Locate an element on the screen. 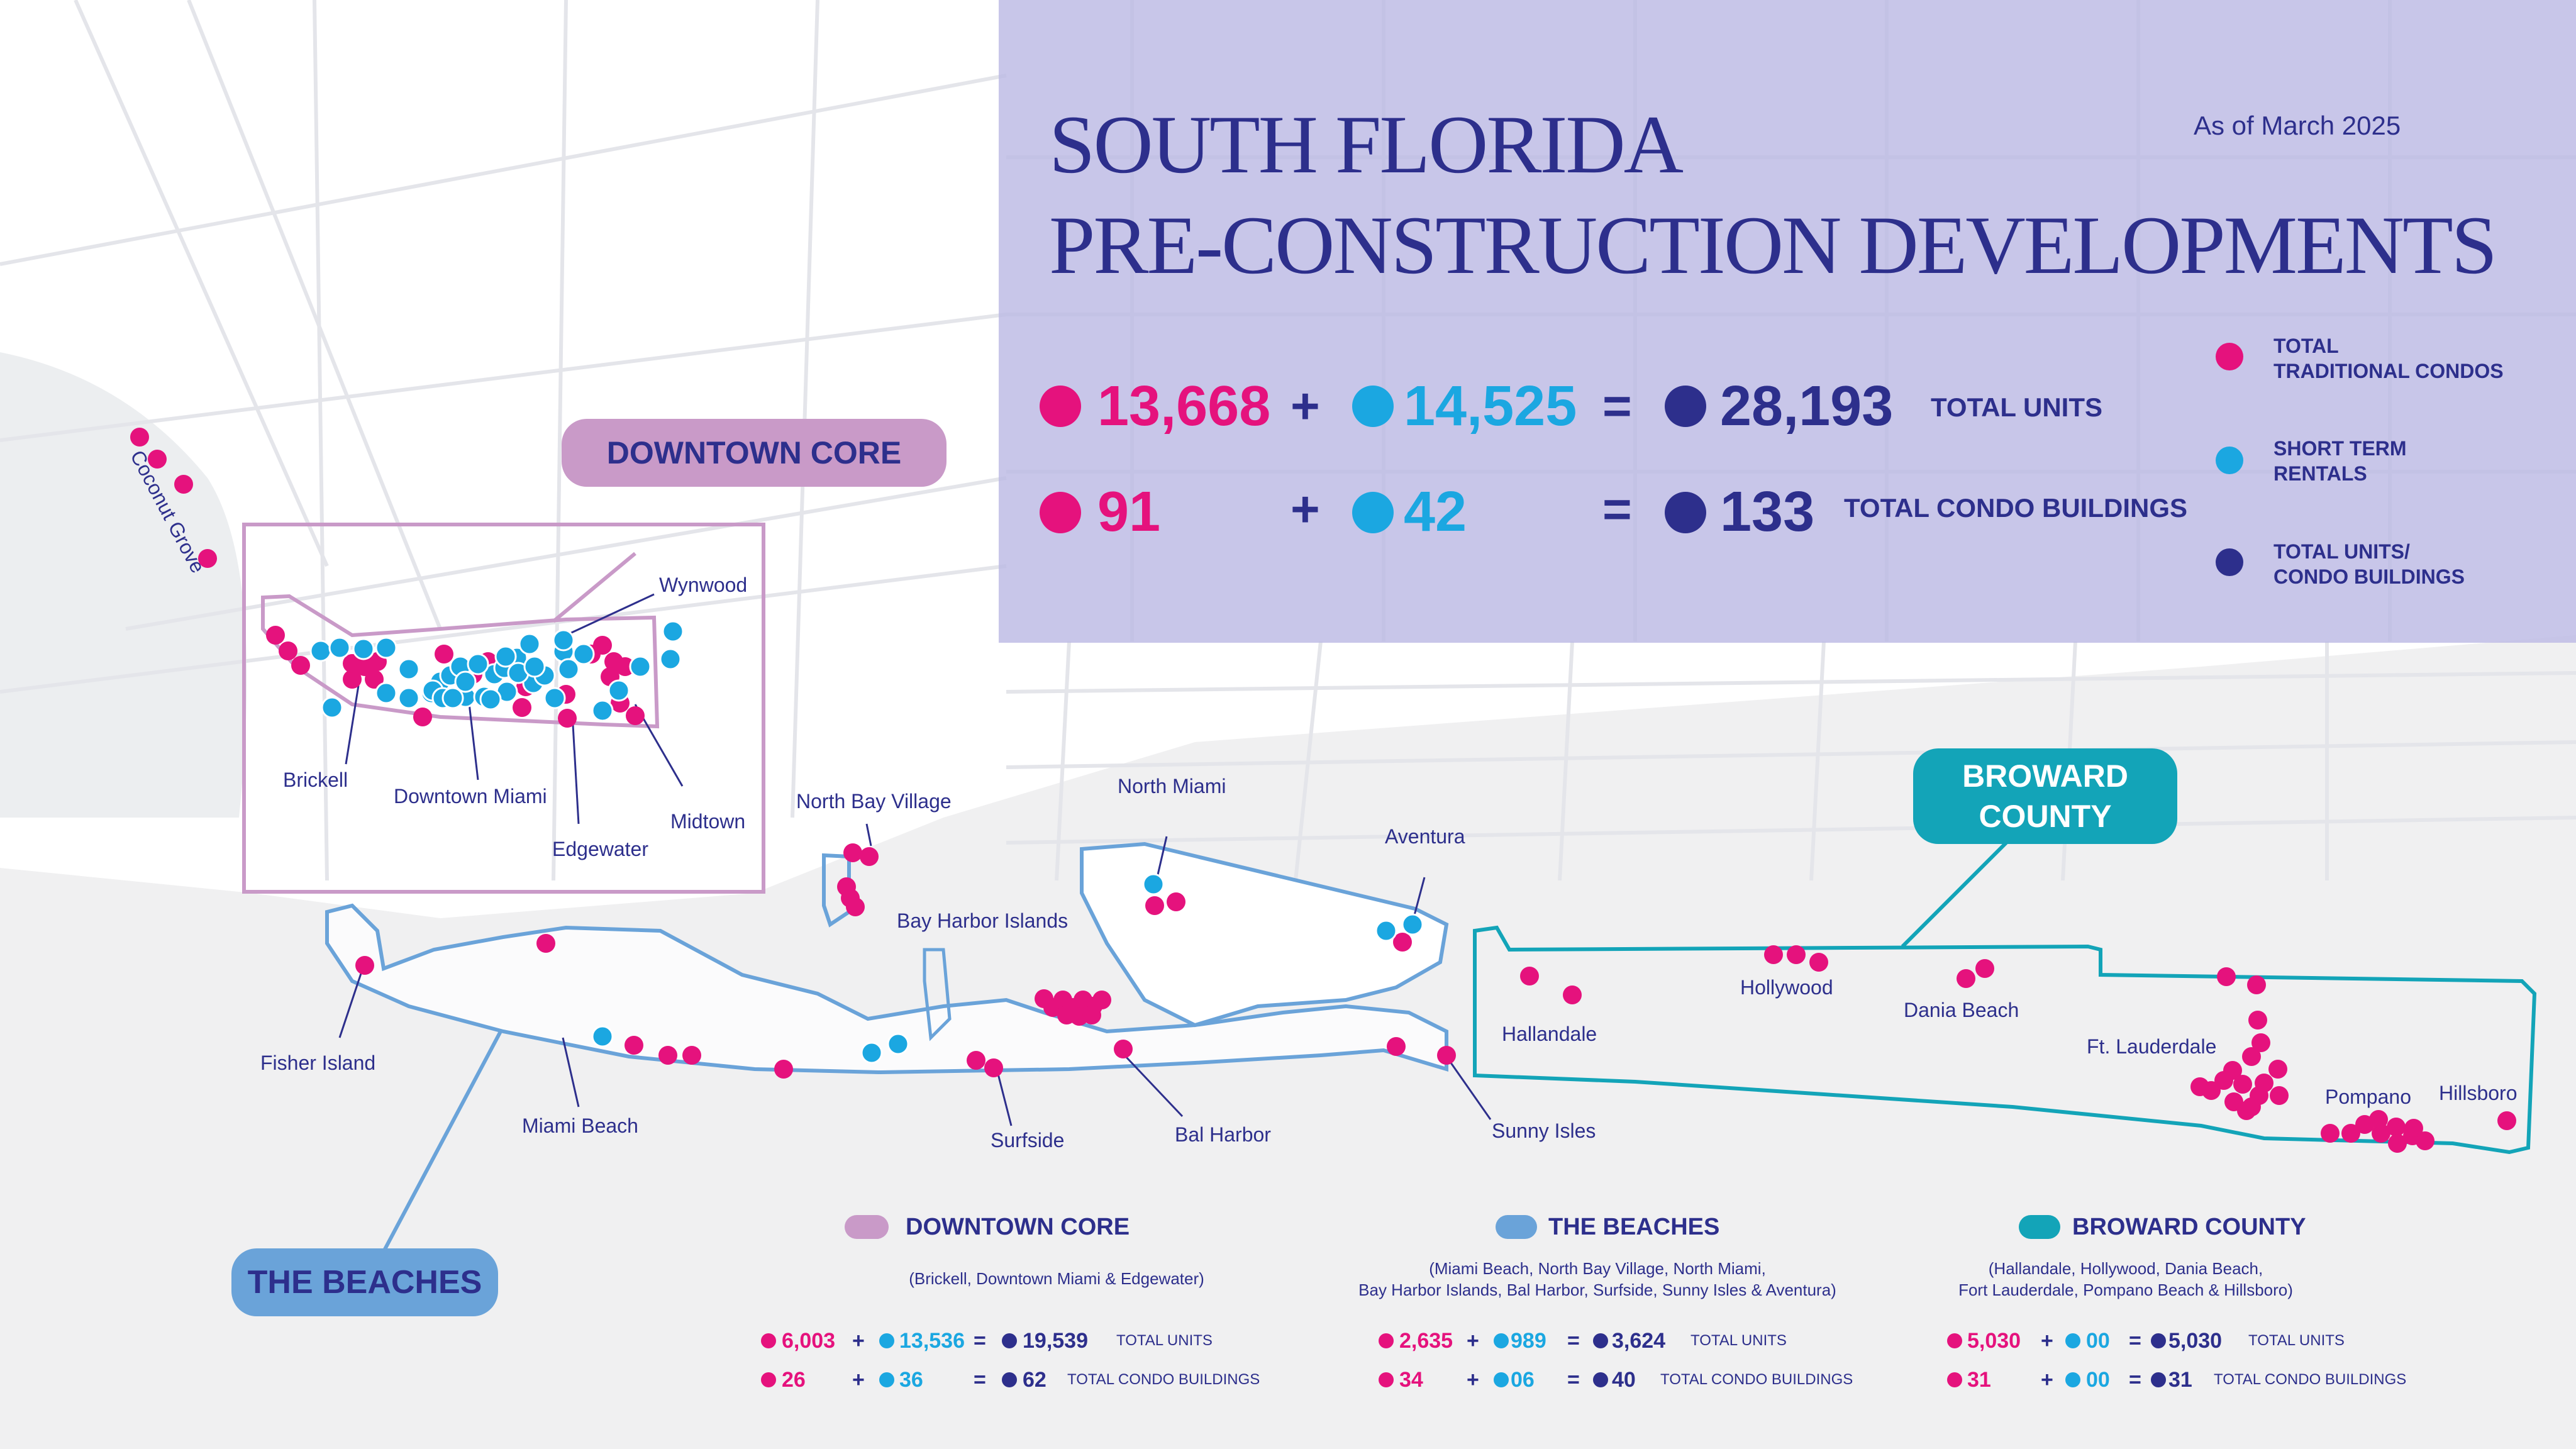 This screenshot has height=1449, width=2576. label-aventura: Aventura is located at coordinates (1425, 836).